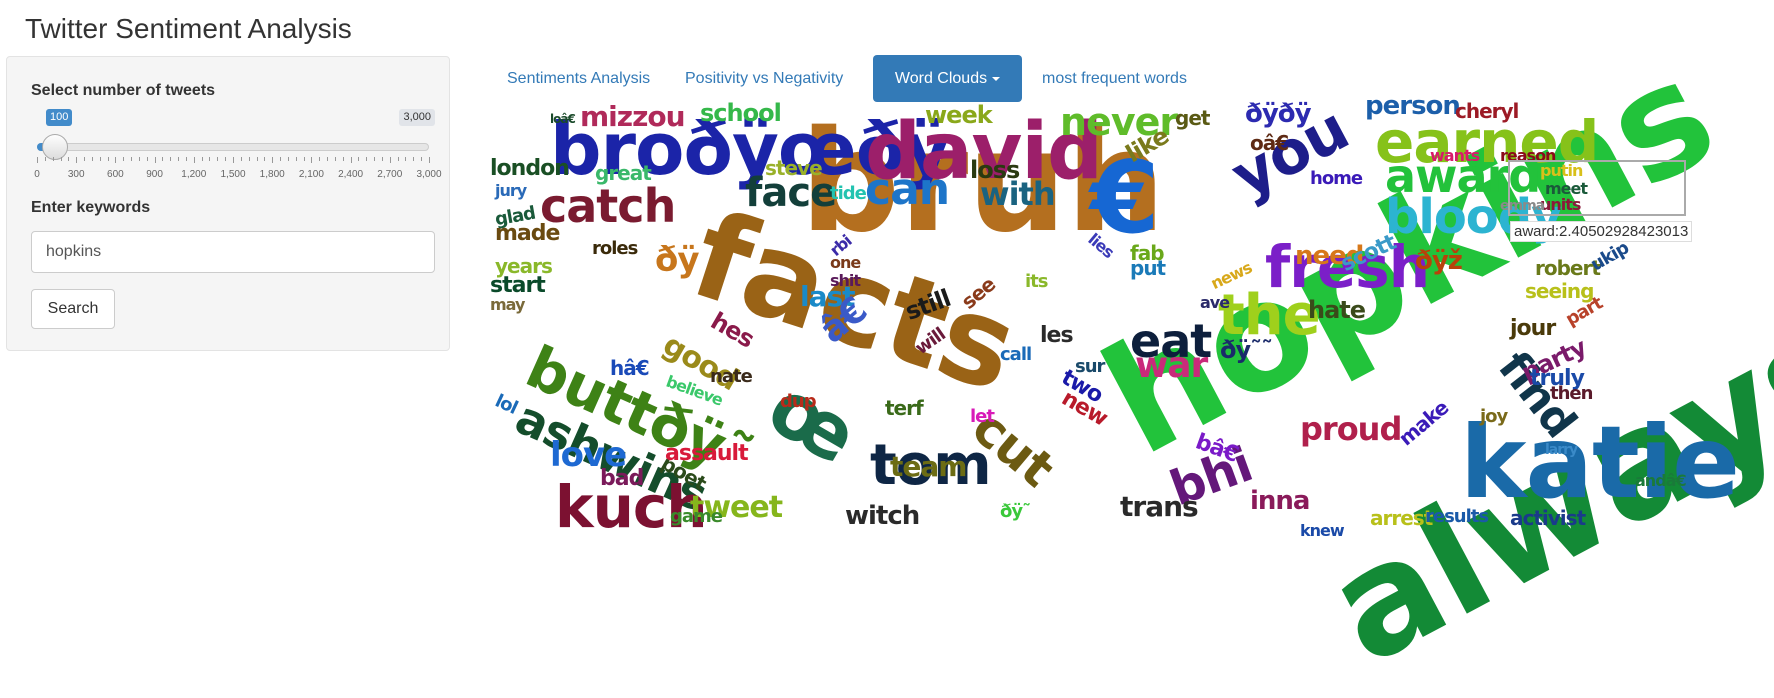 This screenshot has height=698, width=1774. Describe the element at coordinates (1278, 114) in the screenshot. I see `cloud-word: ðÿðÿ` at that location.